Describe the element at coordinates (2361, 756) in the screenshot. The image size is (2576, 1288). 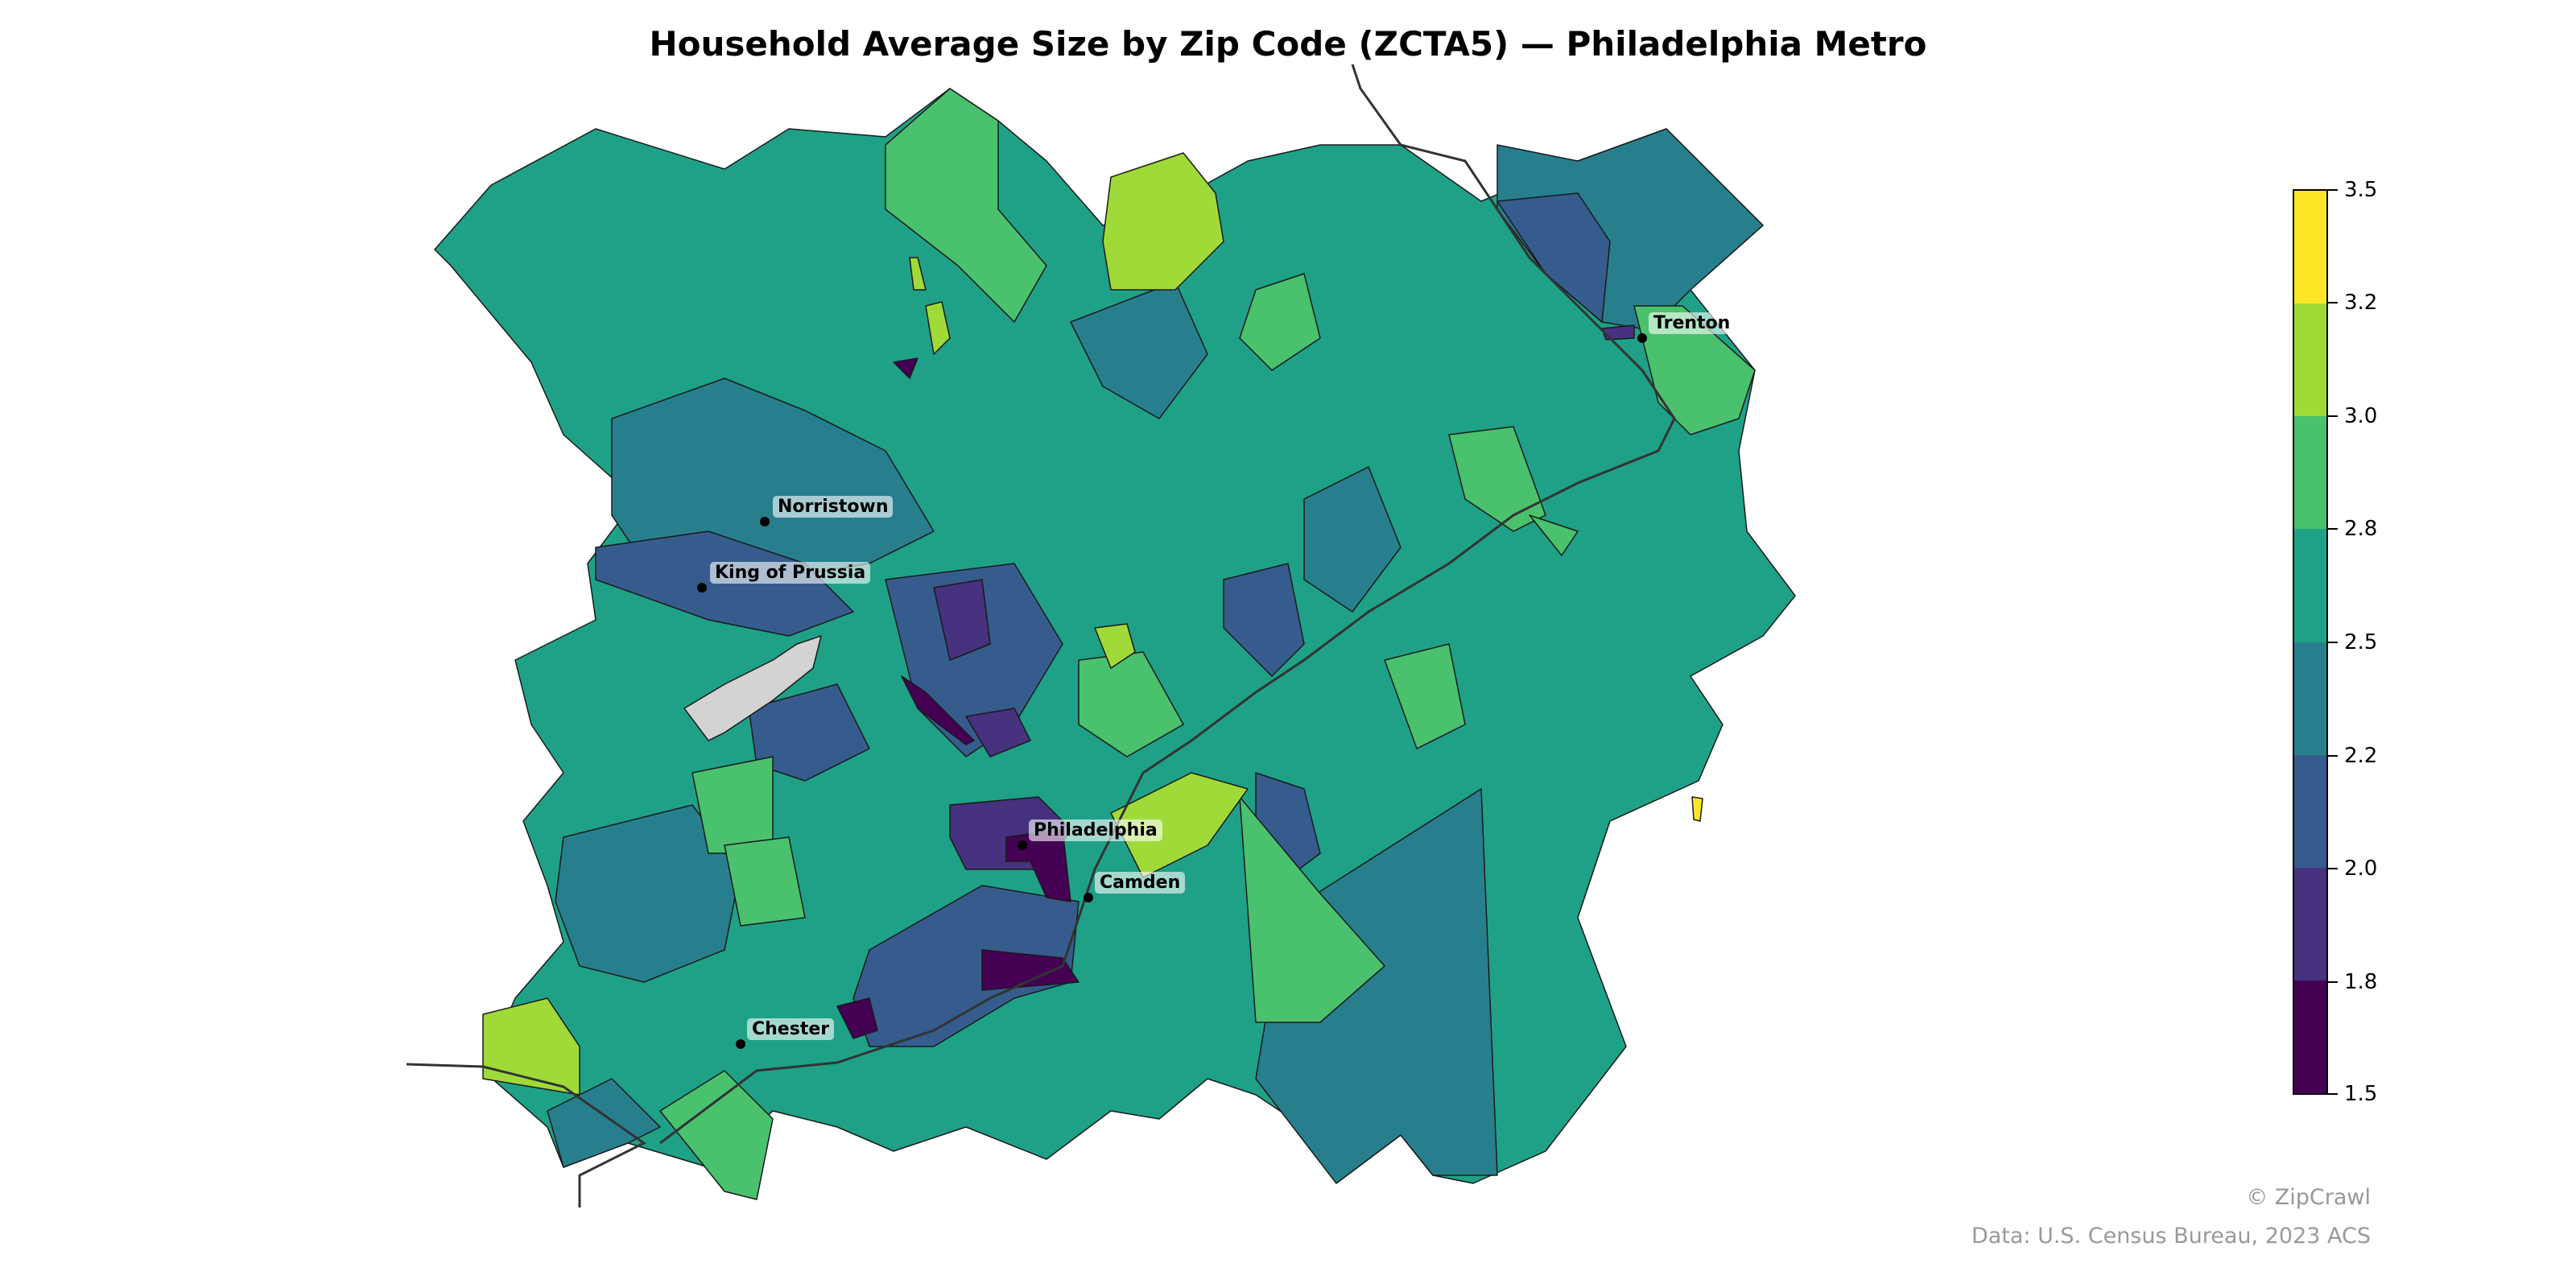
I see `colorbar-tick-label: 2.2` at that location.